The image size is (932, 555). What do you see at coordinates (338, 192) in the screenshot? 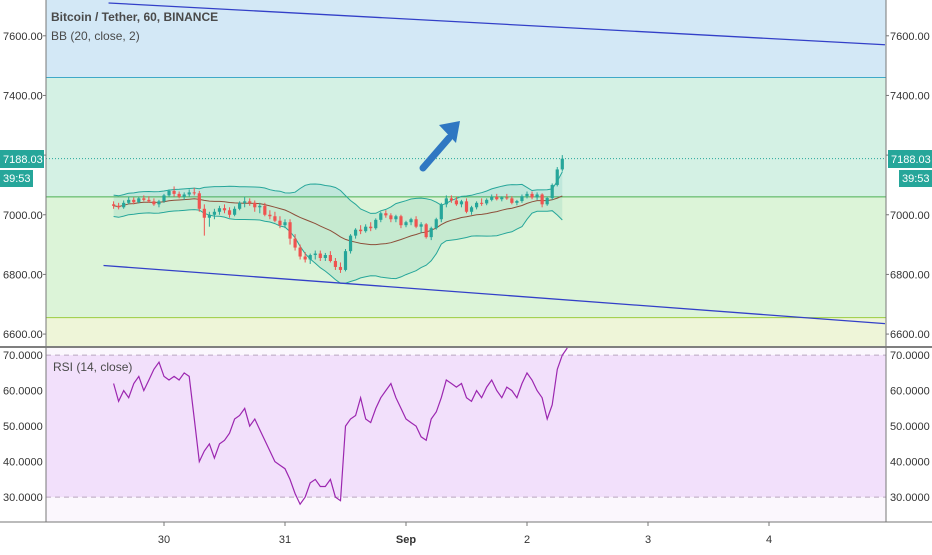
I see `bb-upper` at bounding box center [338, 192].